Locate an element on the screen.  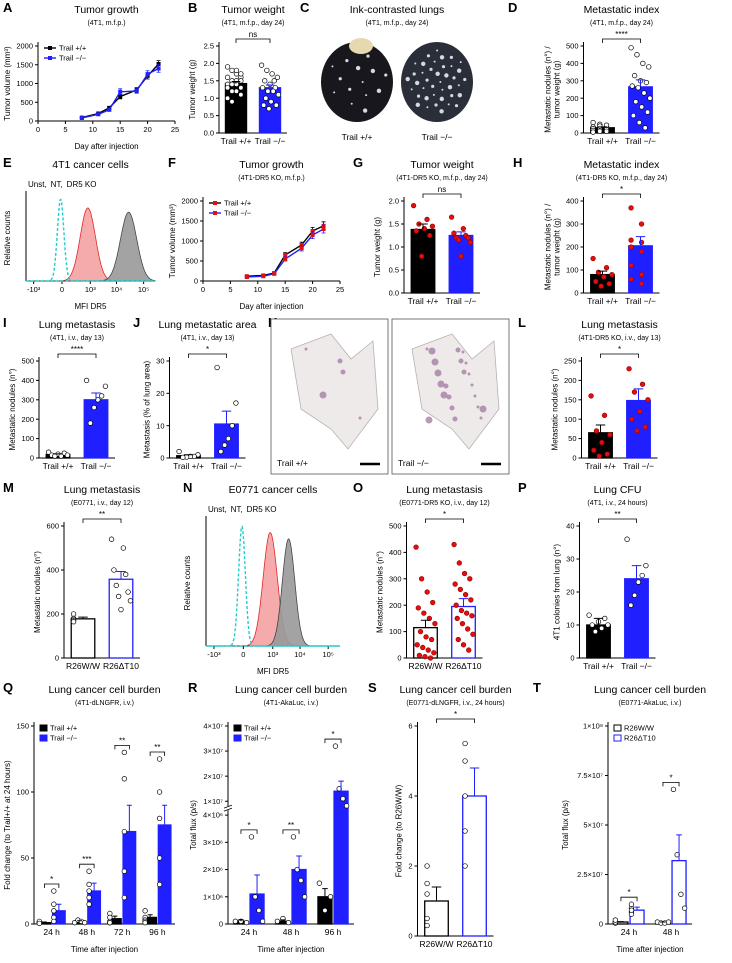
y-tick-label: 1.5 is located at coordinates (209, 80).